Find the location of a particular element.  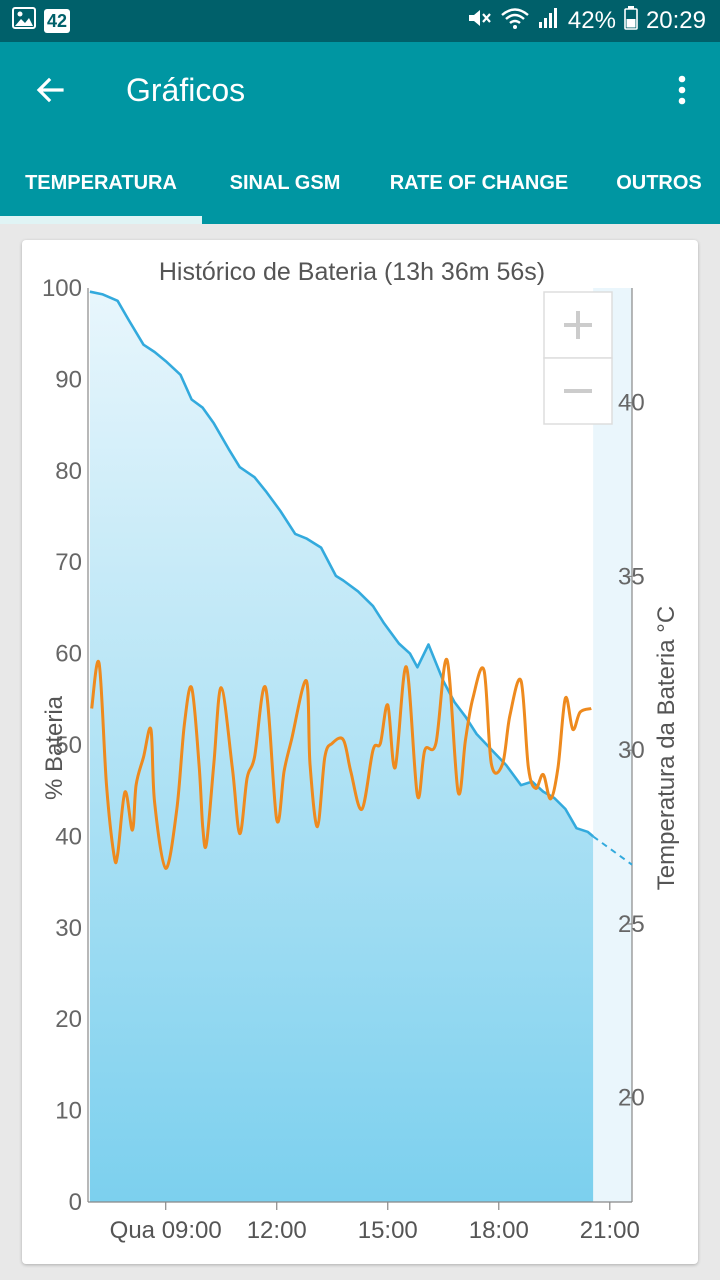

x-tick-label: 12:00 is located at coordinates (277, 1230).